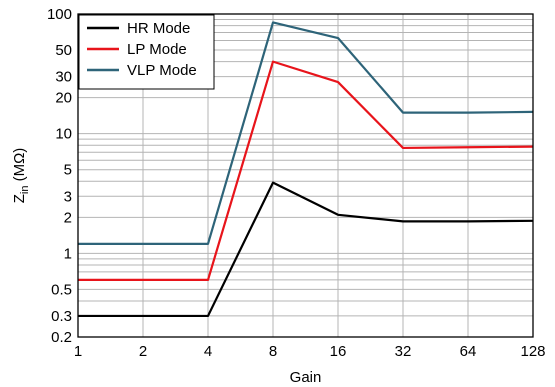 The height and width of the screenshot is (387, 555). Describe the element at coordinates (468, 351) in the screenshot. I see `x-tick-label: 64` at that location.